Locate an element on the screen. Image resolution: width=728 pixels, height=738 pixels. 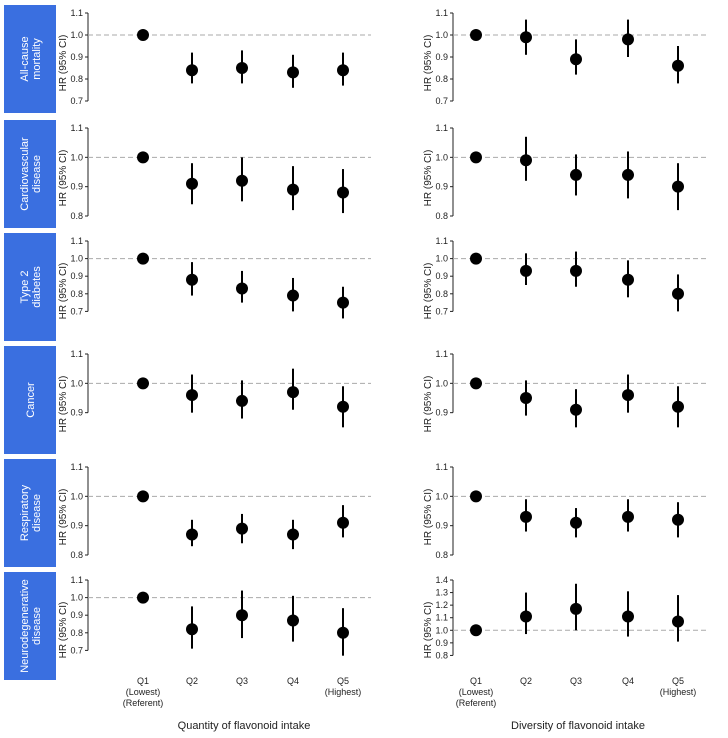
x-tick-label-line: Q4 is located at coordinates (293, 681).